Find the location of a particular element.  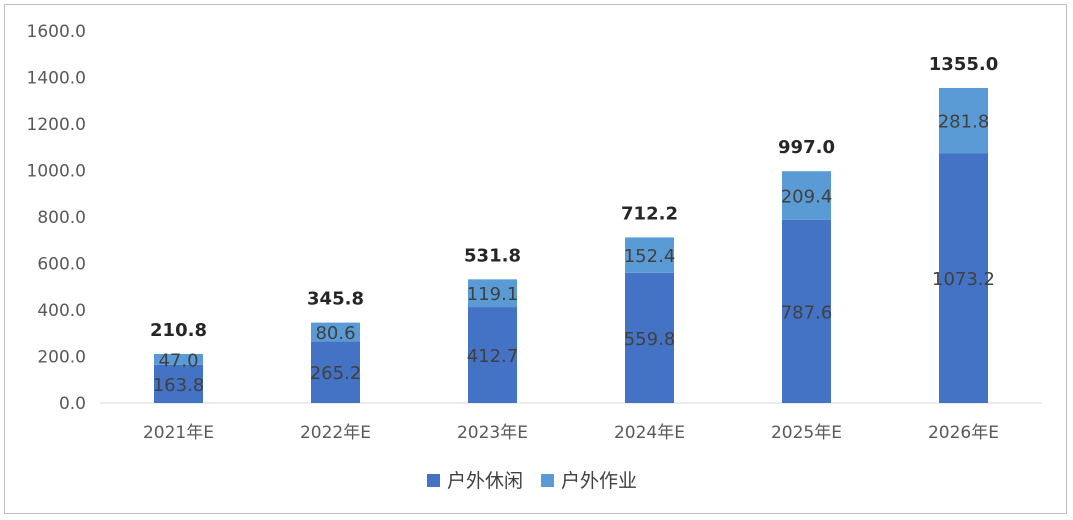

data-label: 281.8 is located at coordinates (964, 122).